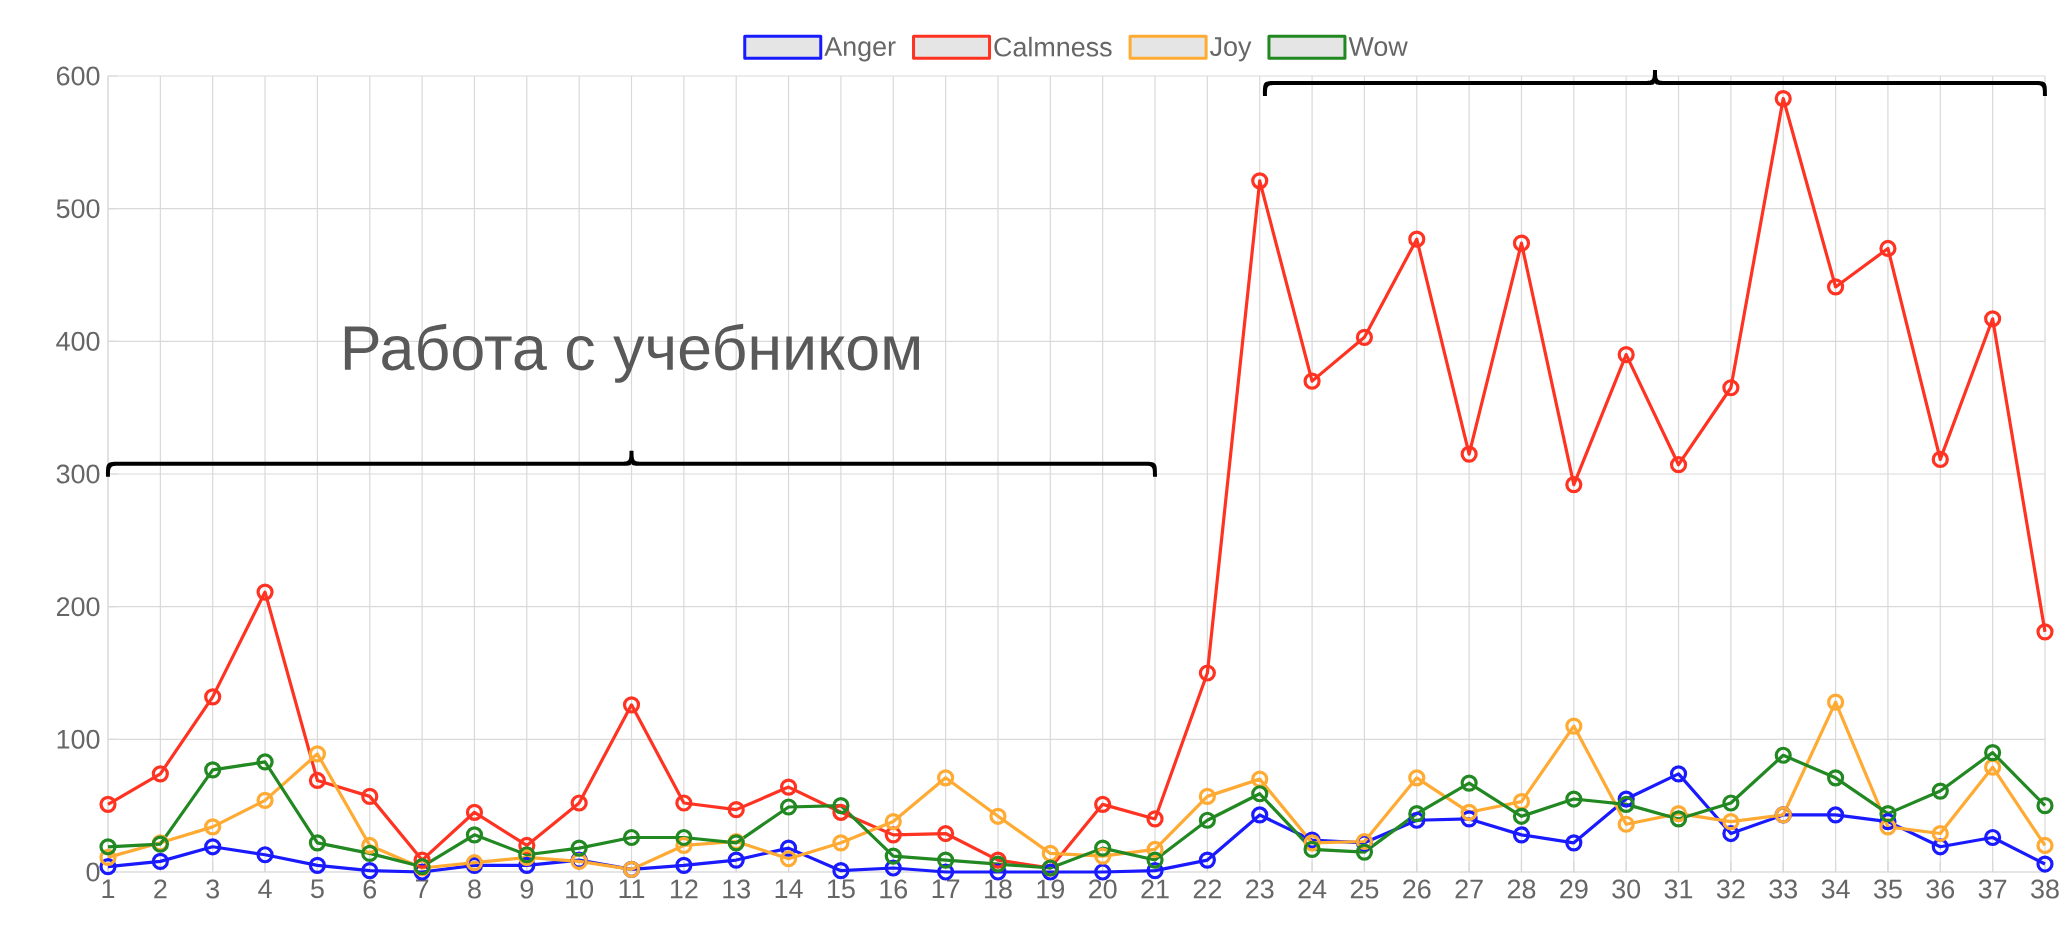 The height and width of the screenshot is (944, 2065). I want to click on legend-label: Calmness, so click(1053, 46).